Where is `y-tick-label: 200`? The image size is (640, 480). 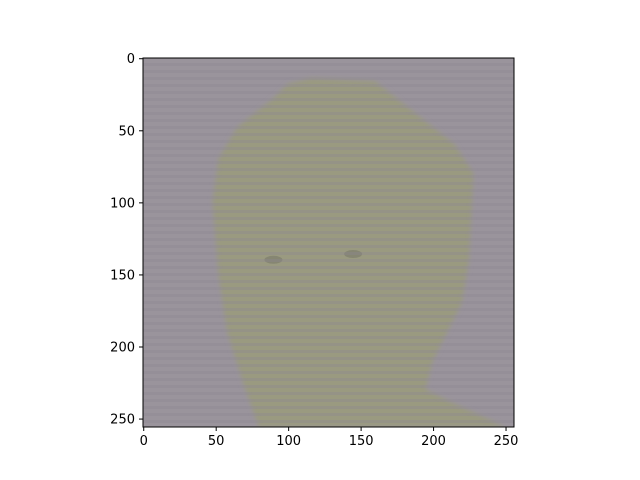 y-tick-label: 200 is located at coordinates (122, 348).